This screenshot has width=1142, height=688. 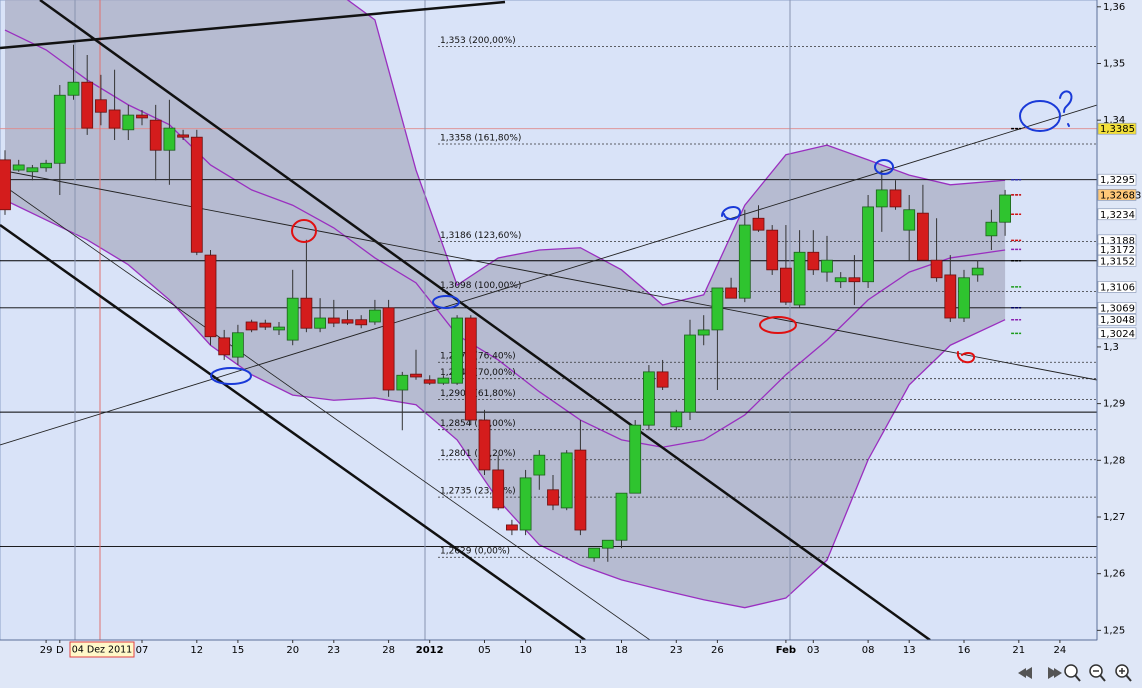 I want to click on fib-label: 1,3098 (100,00%), so click(x=480, y=286).